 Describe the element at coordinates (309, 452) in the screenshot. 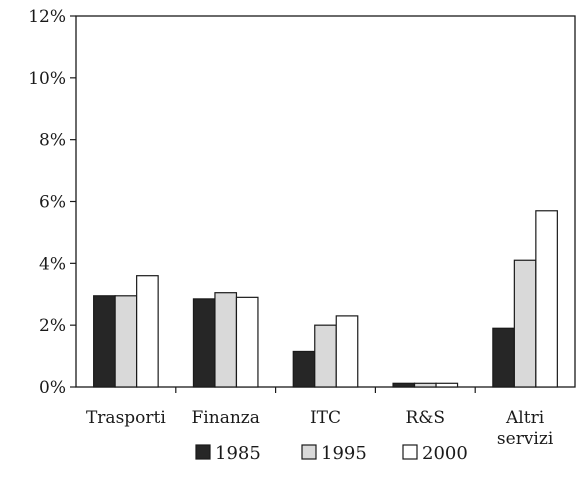

I see `legend-swatch-1995` at that location.